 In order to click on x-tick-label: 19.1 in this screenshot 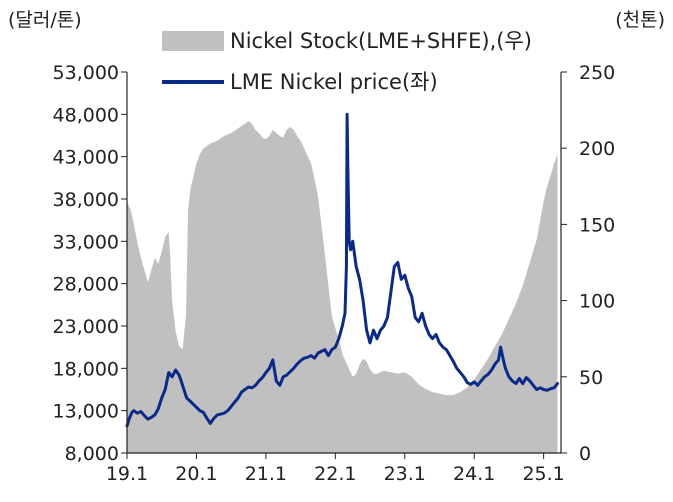, I will do `click(127, 474)`.